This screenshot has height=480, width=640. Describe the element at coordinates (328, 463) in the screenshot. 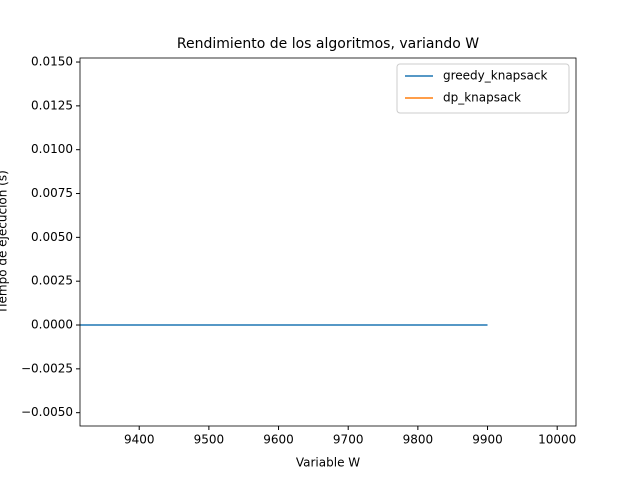

I see `x-axis-label: Variable W` at that location.